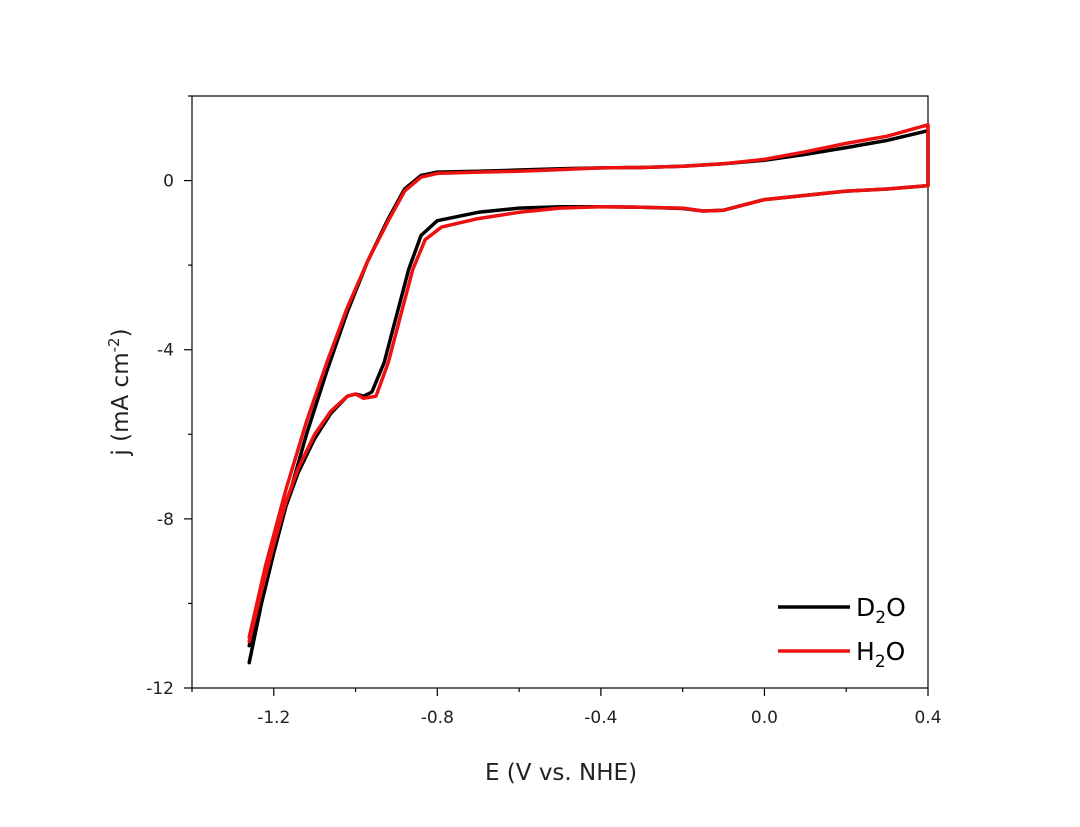 The width and height of the screenshot is (1080, 827). What do you see at coordinates (927, 718) in the screenshot?
I see `x-tick-label: 0.4` at bounding box center [927, 718].